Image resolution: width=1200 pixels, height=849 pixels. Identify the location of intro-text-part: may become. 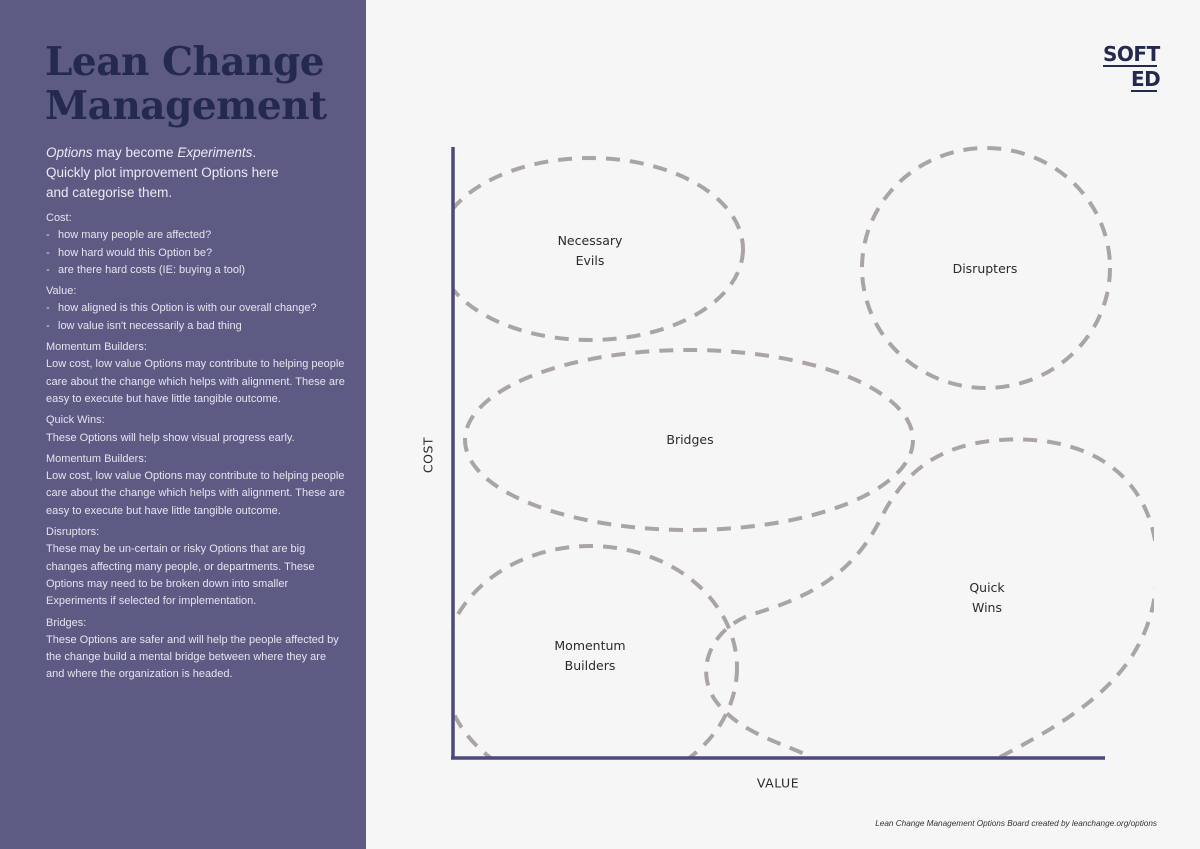
(135, 152).